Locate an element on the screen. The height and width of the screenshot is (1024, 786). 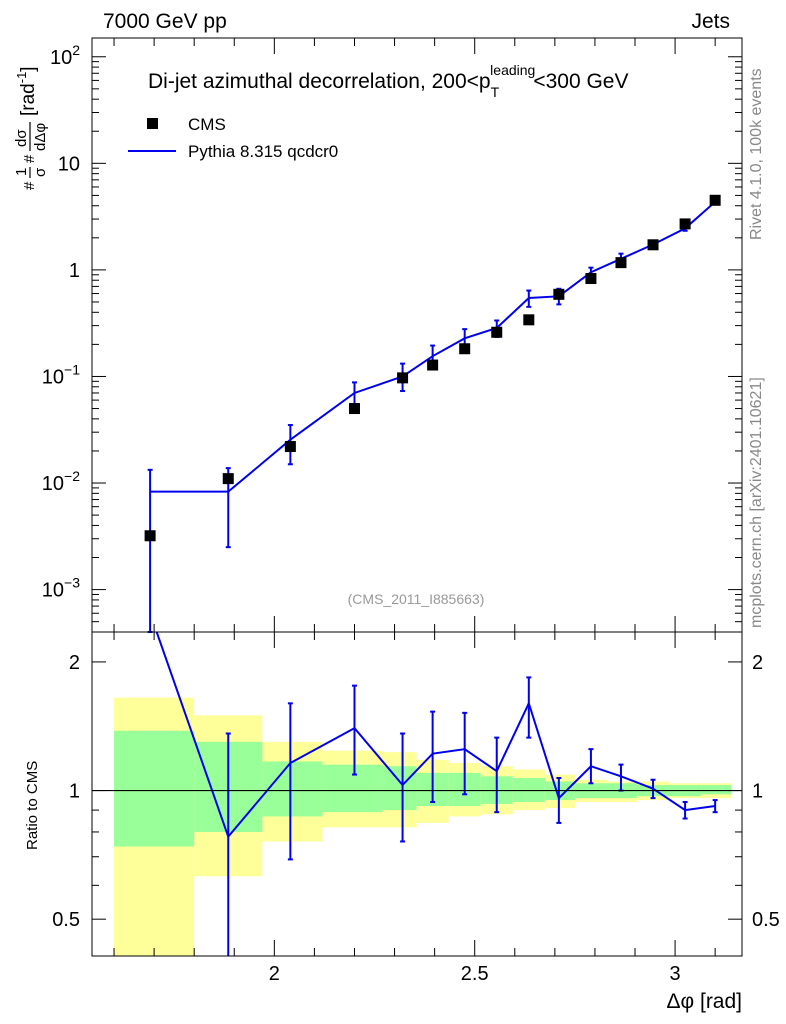
svg-text: dσ is located at coordinates (21, 138).